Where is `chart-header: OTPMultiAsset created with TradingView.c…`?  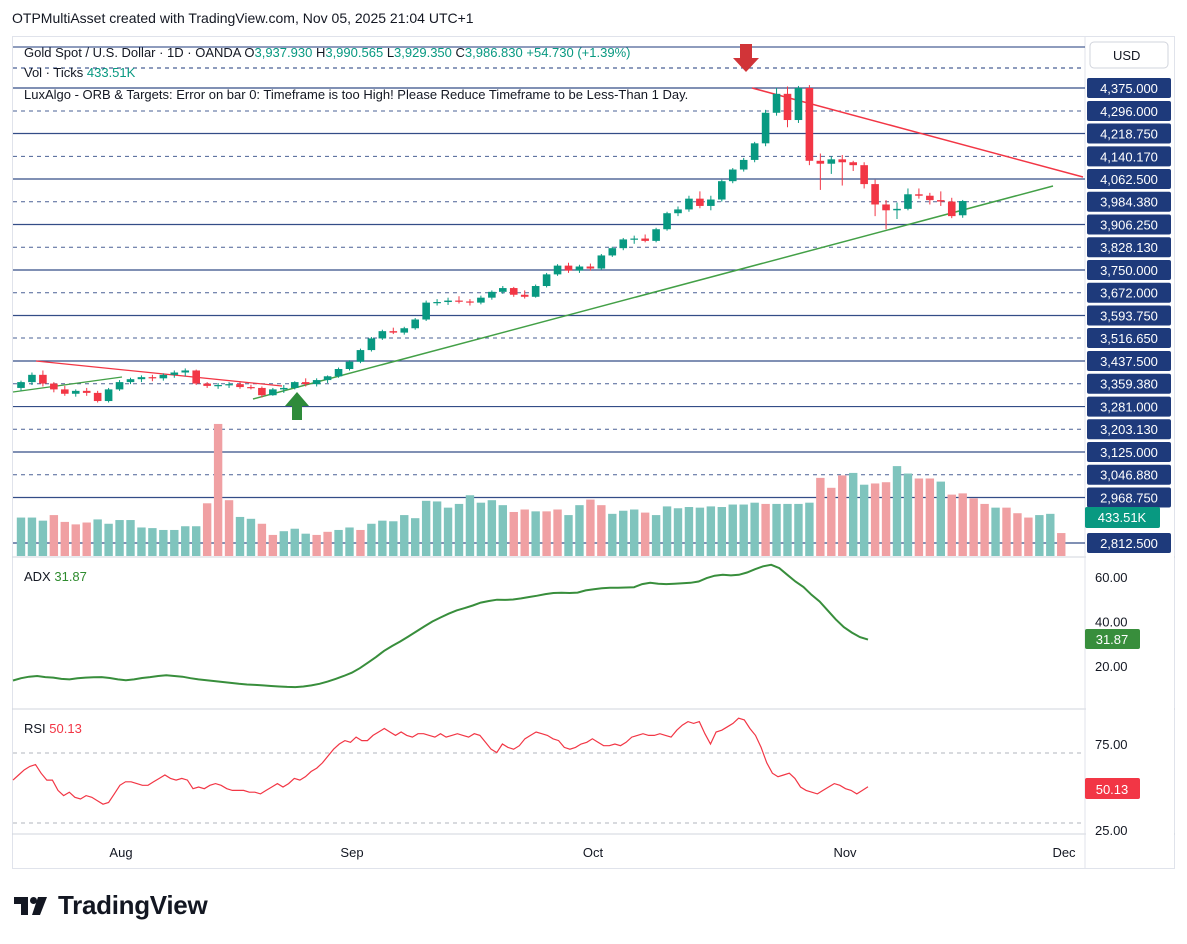
chart-header: OTPMultiAsset created with TradingView.c… is located at coordinates (243, 18).